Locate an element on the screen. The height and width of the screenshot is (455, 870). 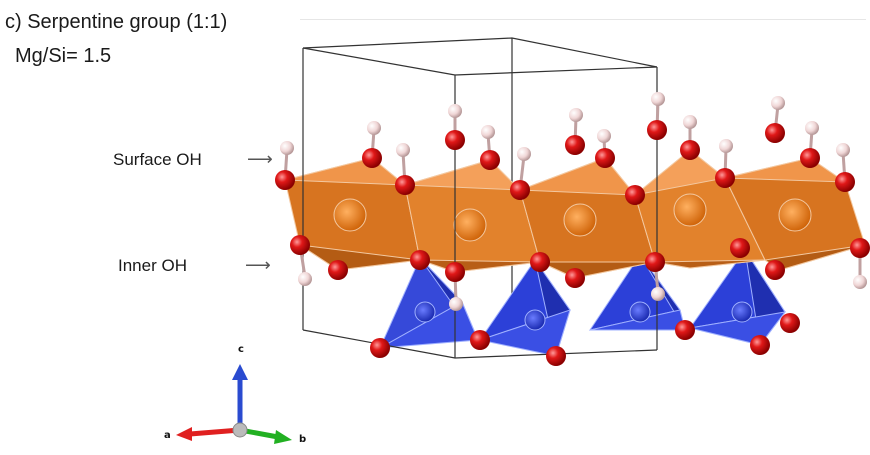
axis-a-label: a is located at coordinates (167, 435).